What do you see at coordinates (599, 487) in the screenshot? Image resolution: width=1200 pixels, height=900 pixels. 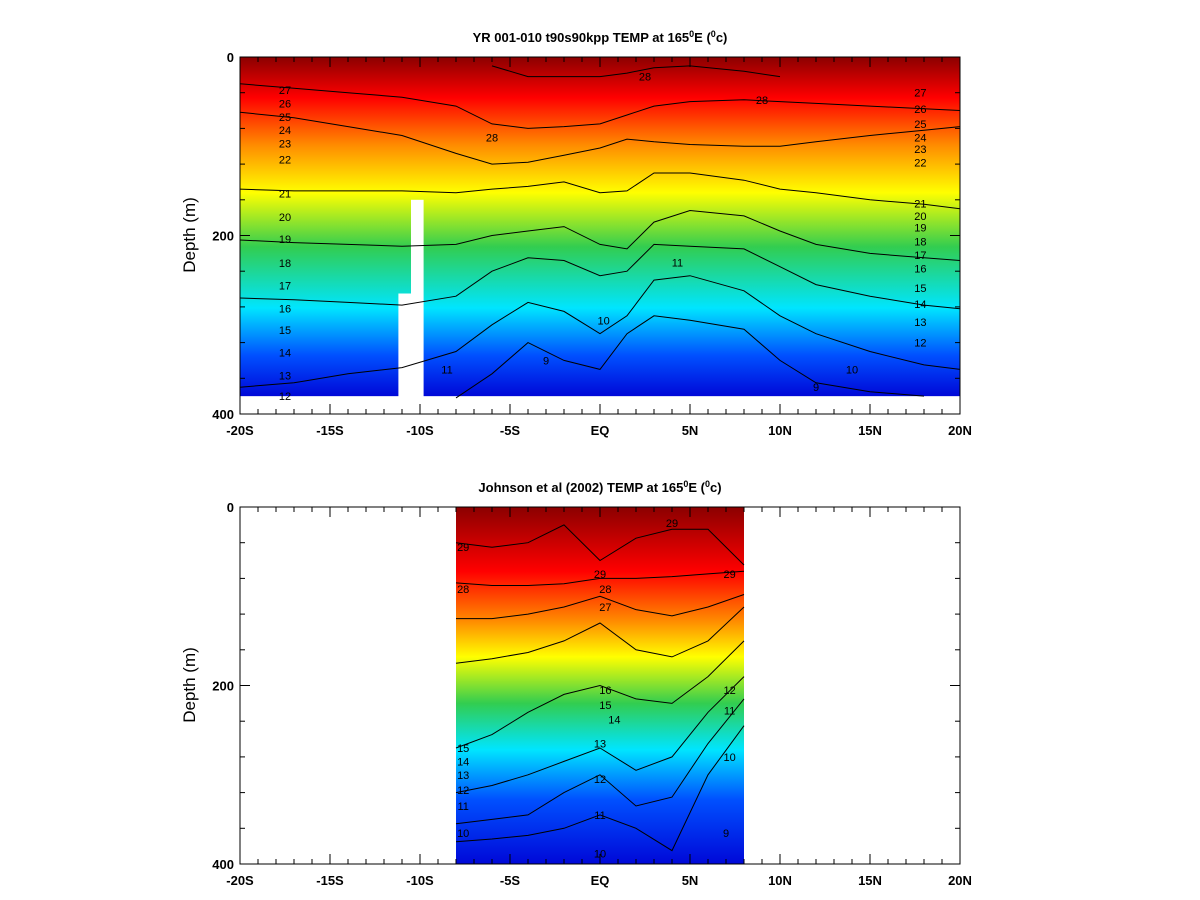 I see `panel-title: Johnson et al (2002) TEMP at 1650E (0c)` at bounding box center [599, 487].